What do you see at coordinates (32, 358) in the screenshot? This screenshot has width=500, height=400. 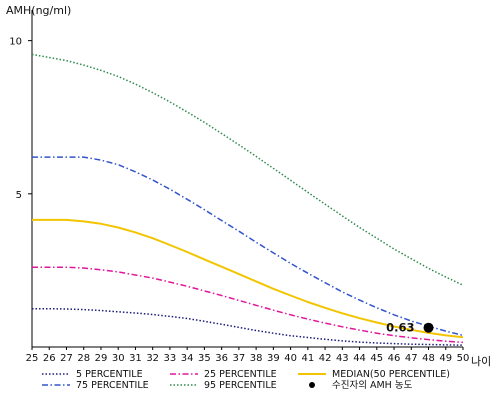 I see `x-tick-label: 25` at bounding box center [32, 358].